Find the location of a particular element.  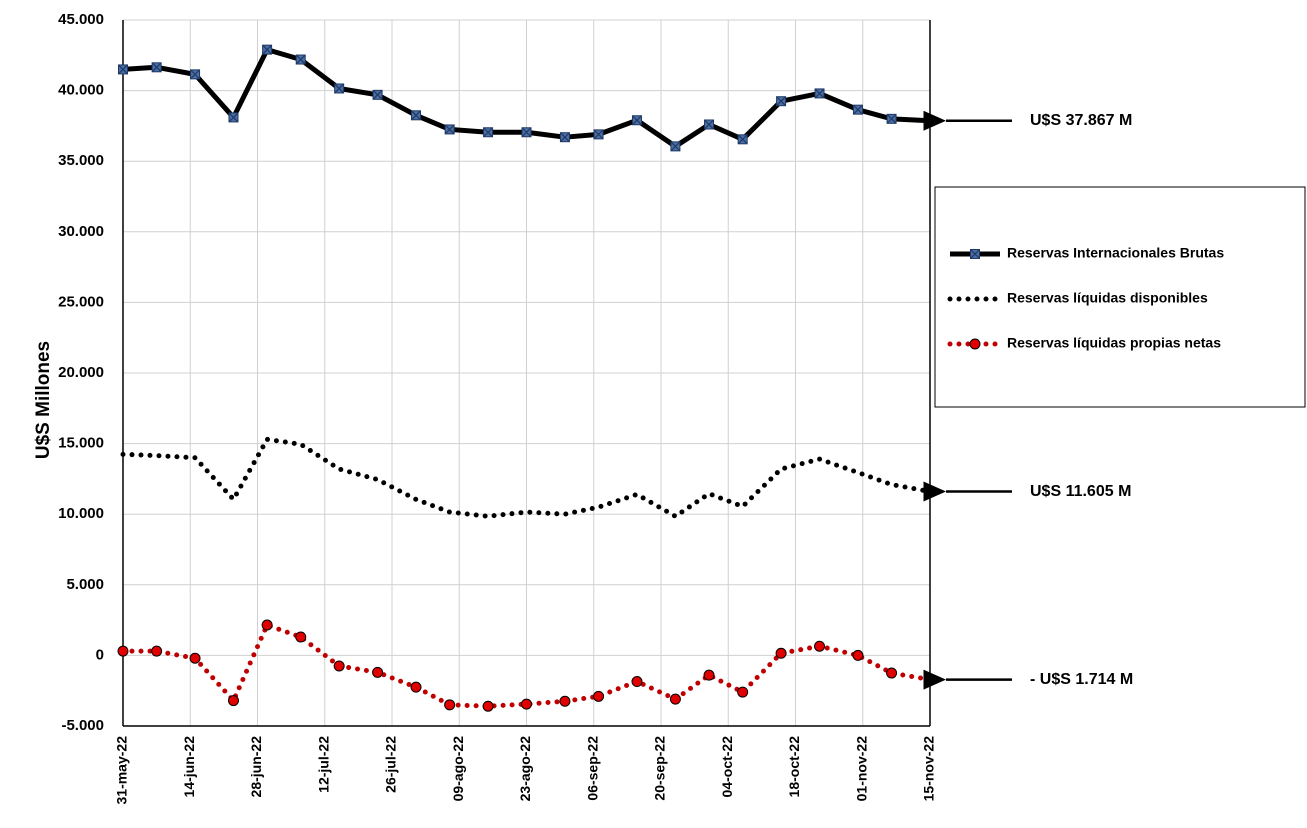

legend-marker is located at coordinates (975, 344).